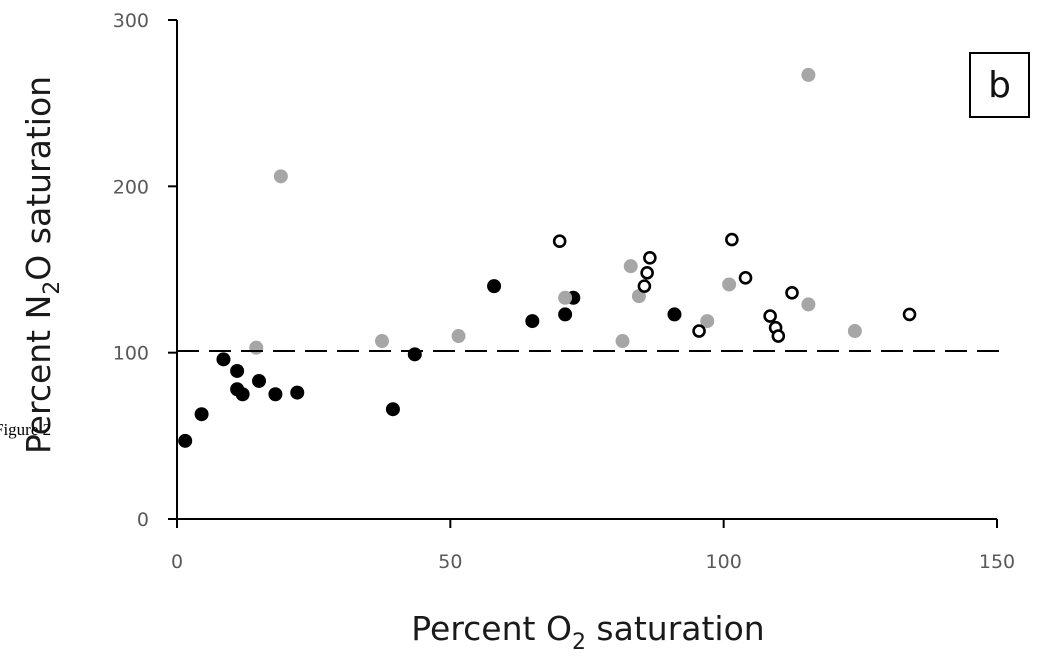 The height and width of the screenshot is (657, 1039). I want to click on x-tick-label: 150, so click(997, 562).